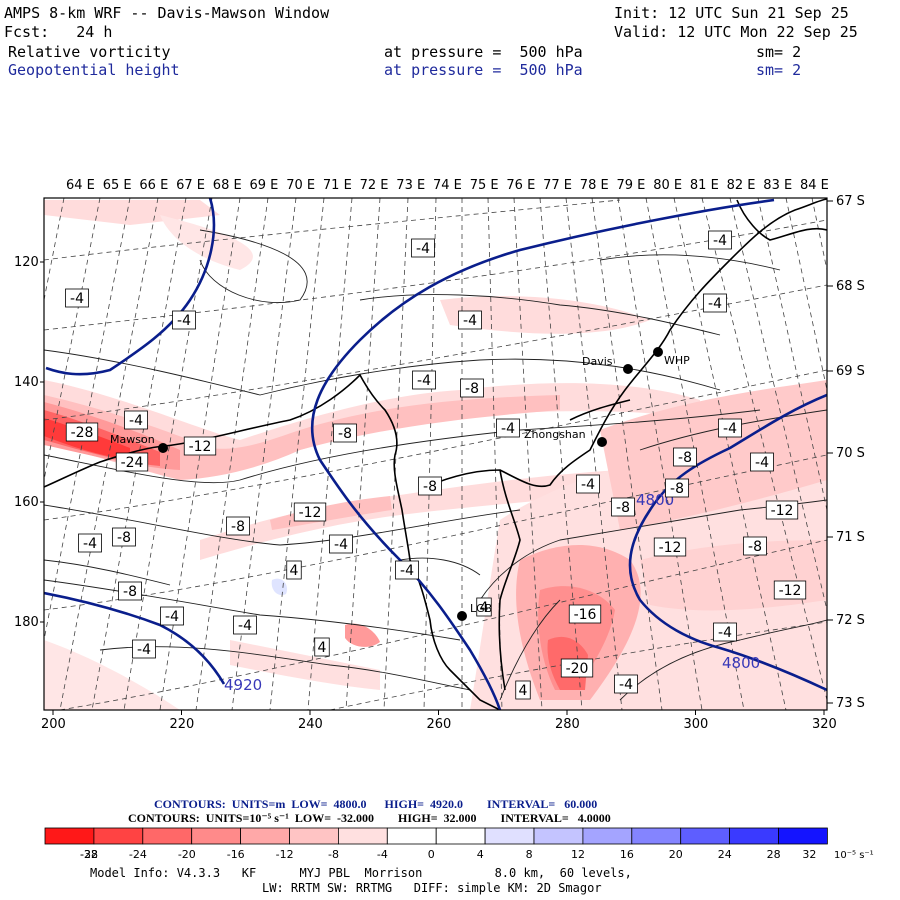  I want to click on vorticity-label: -20, so click(577, 668).